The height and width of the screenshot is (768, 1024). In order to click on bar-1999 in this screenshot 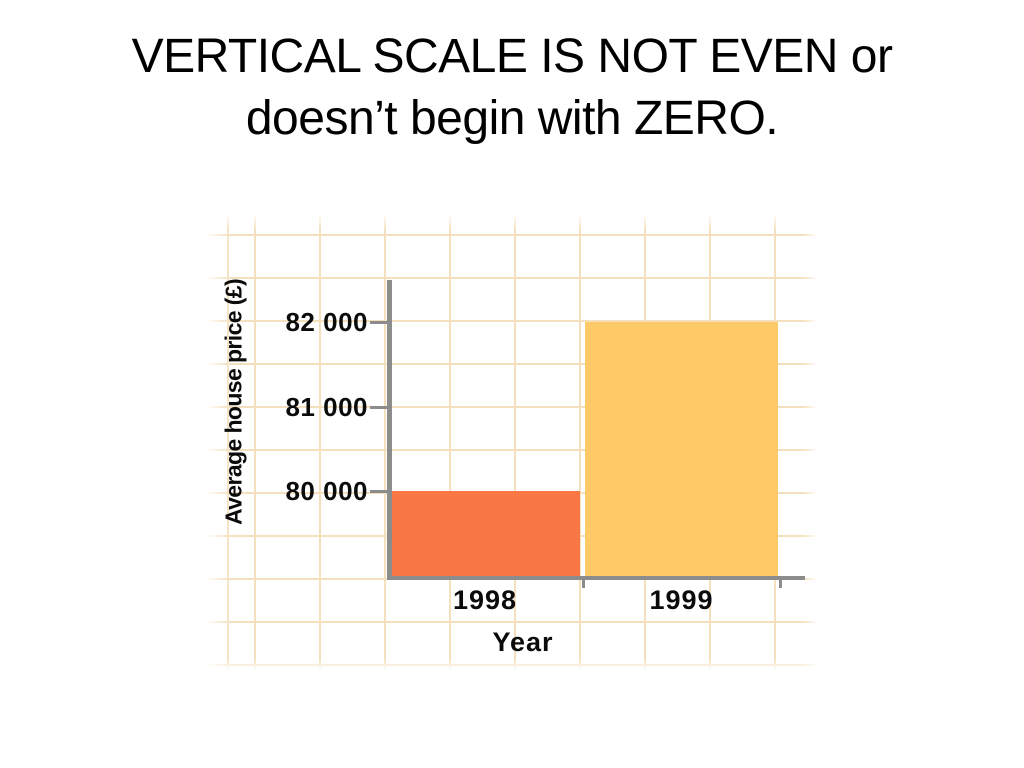, I will do `click(681, 449)`.